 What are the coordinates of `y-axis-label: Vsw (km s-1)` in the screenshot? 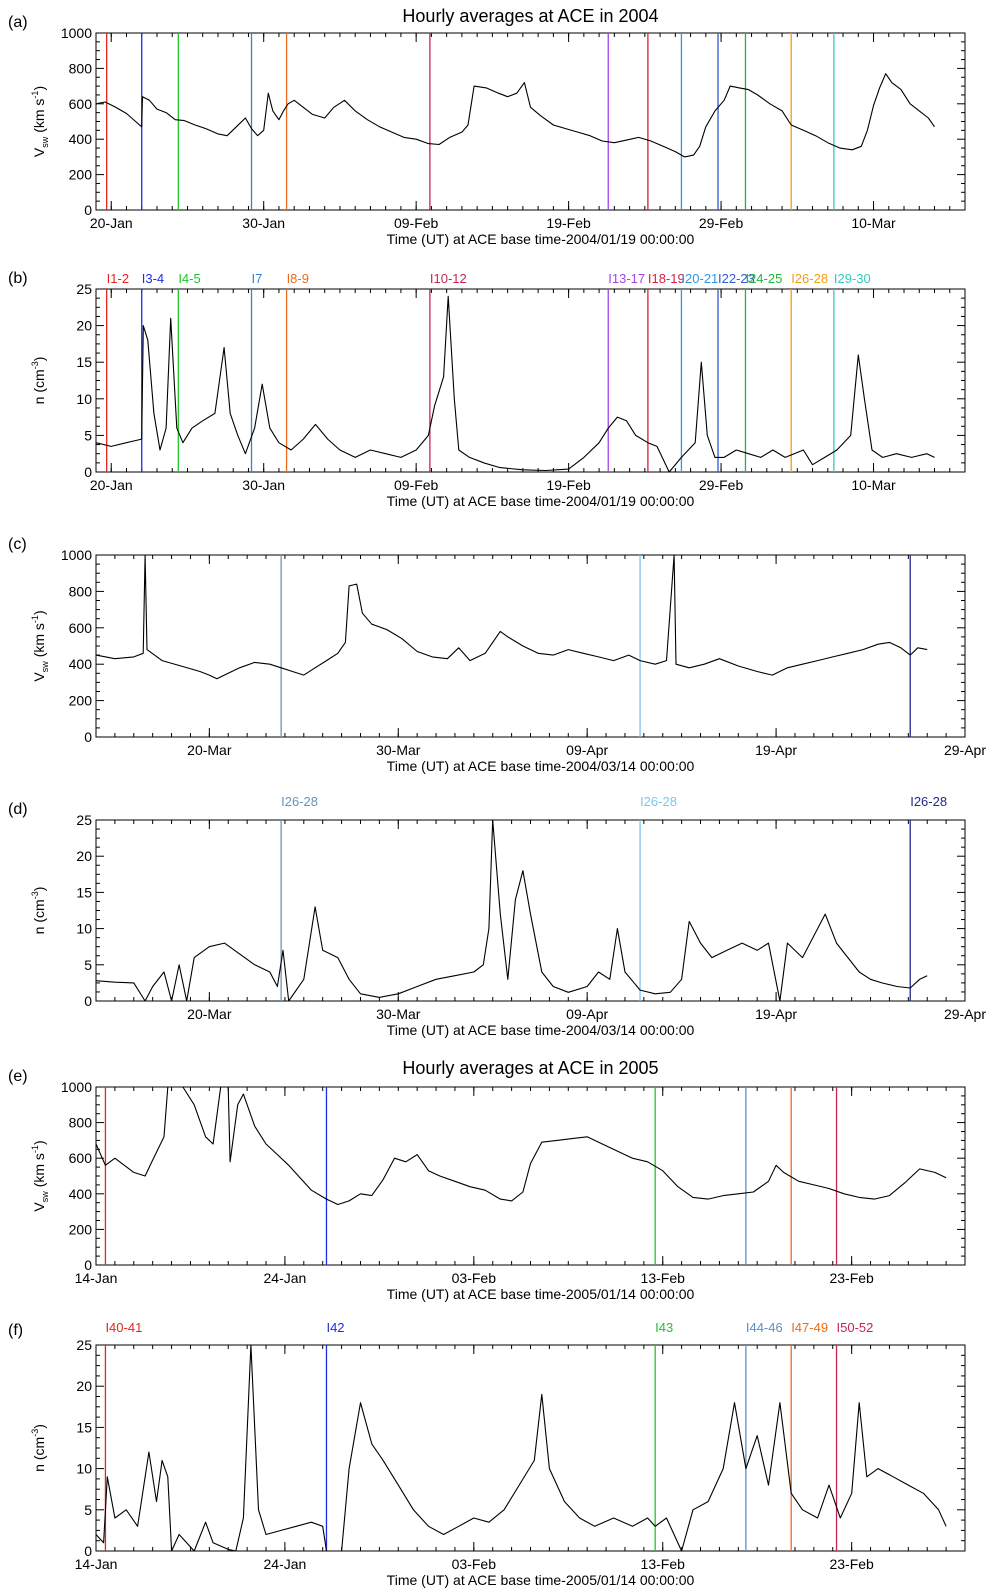 It's located at (40, 1175).